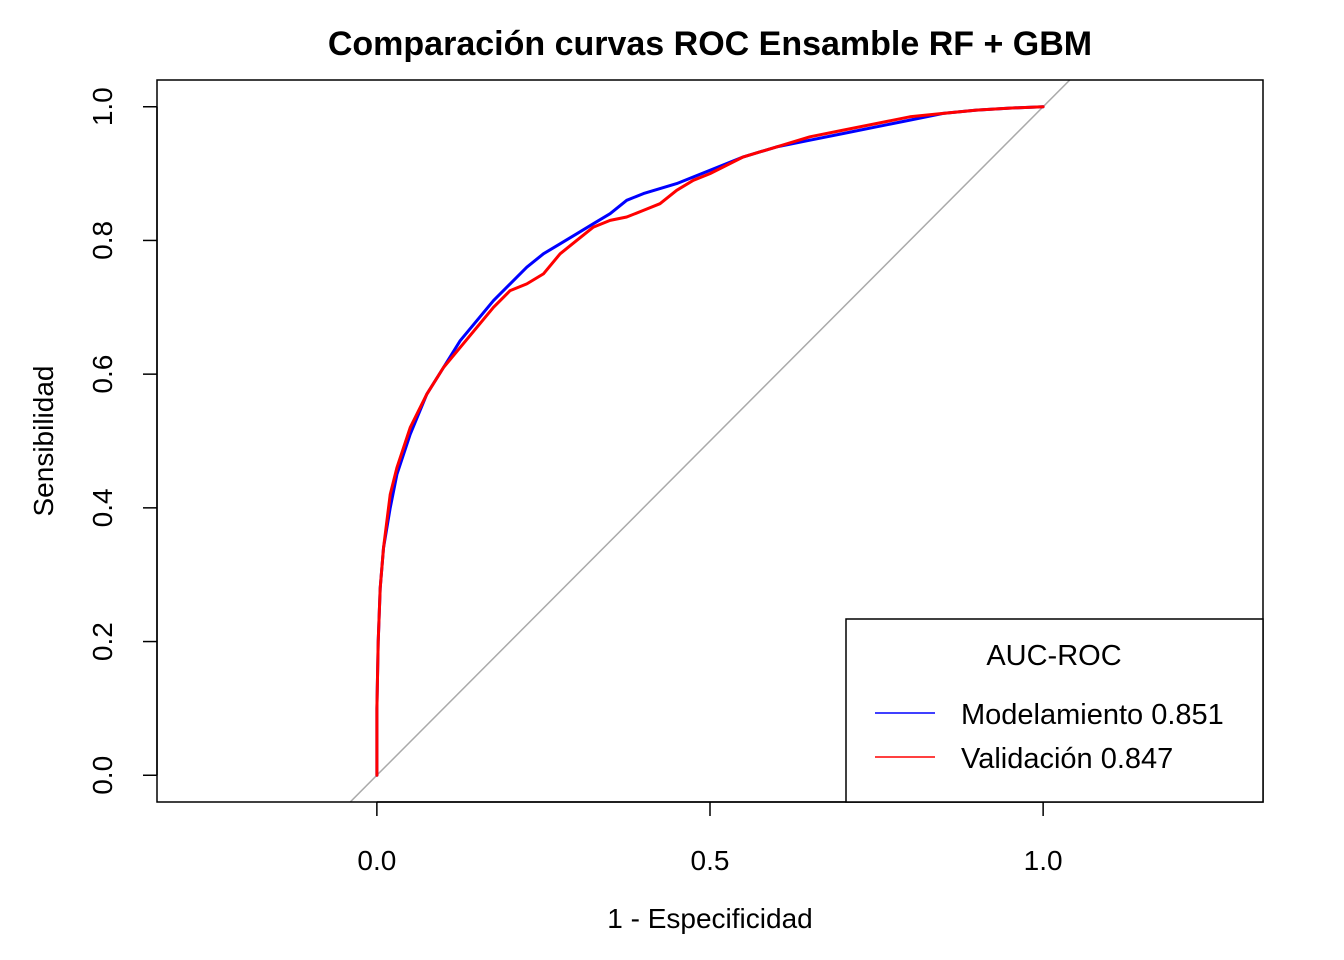 The height and width of the screenshot is (960, 1344). I want to click on y-tick-label: 0.4, so click(102, 507).